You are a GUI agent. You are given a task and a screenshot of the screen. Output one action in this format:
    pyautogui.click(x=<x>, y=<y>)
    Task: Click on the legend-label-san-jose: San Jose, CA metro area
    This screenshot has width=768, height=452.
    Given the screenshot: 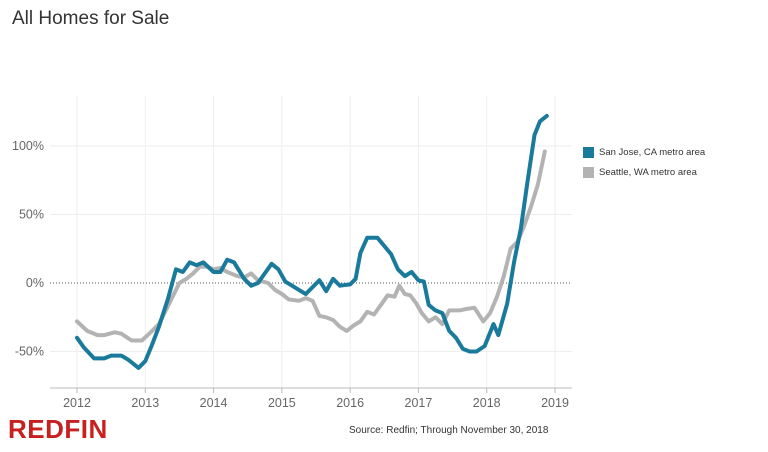 What is the action you would take?
    pyautogui.click(x=652, y=152)
    